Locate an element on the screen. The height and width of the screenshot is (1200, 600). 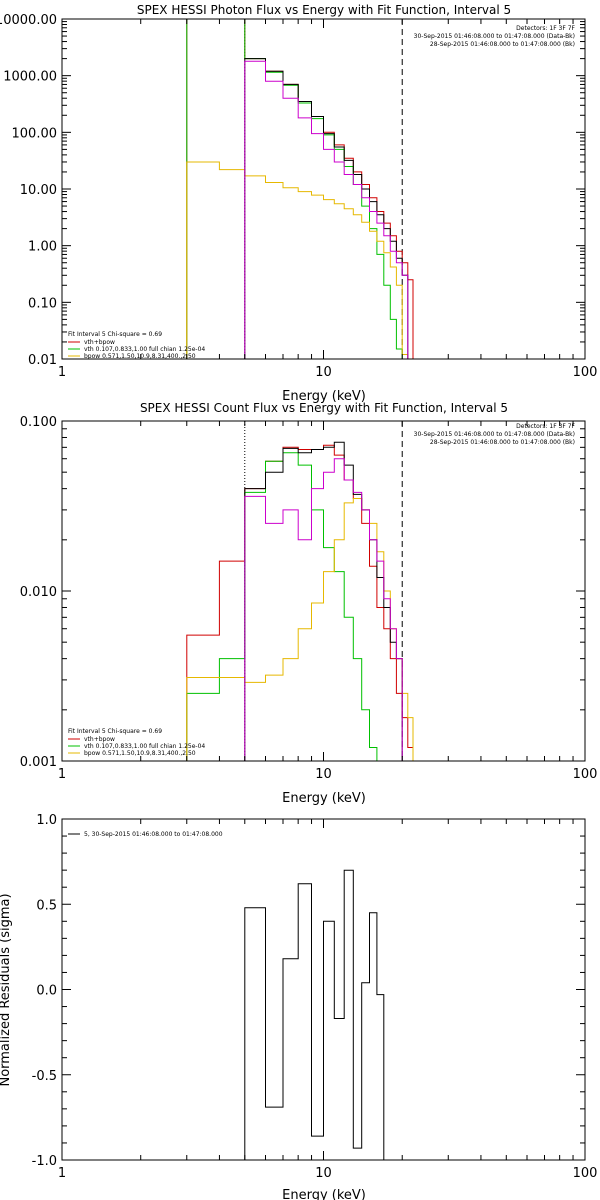
y-tick-label: 0.010 is located at coordinates (38, 592).